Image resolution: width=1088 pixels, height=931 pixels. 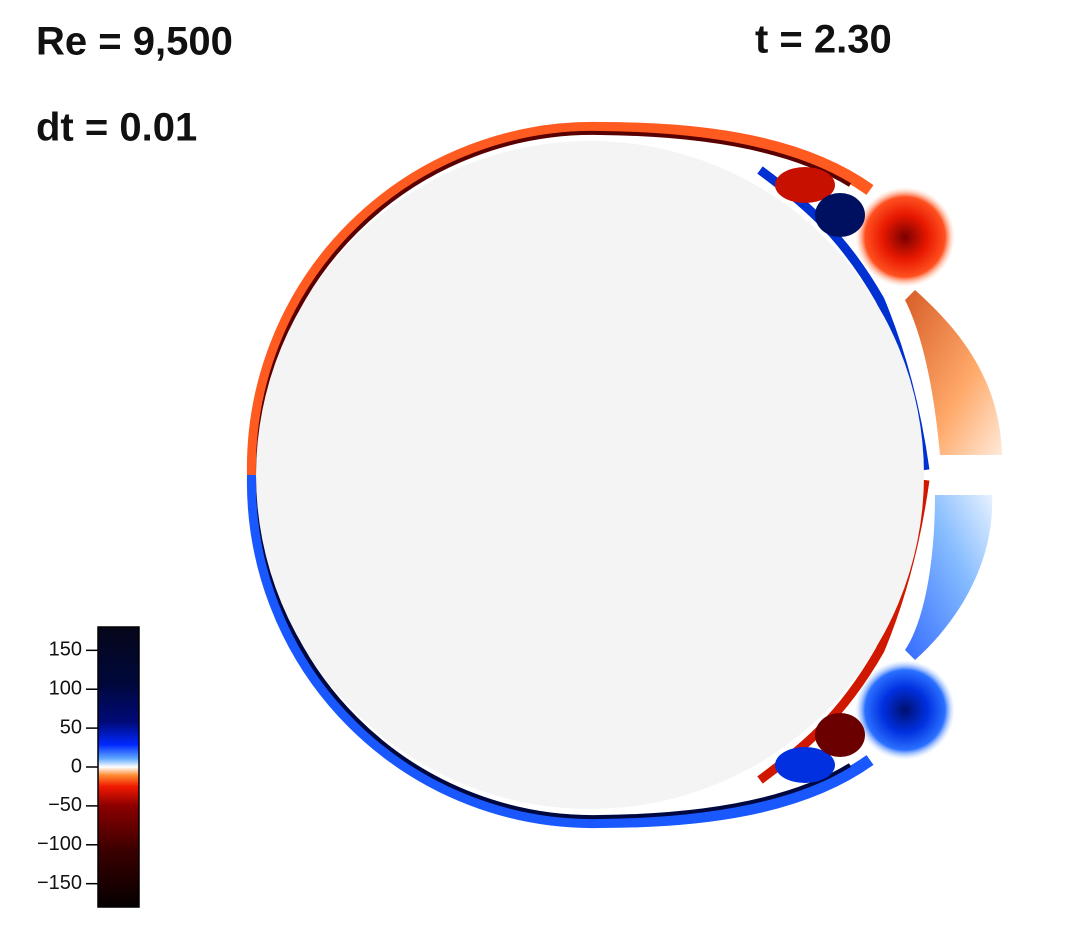 I want to click on vortex-negative, so click(x=905, y=710).